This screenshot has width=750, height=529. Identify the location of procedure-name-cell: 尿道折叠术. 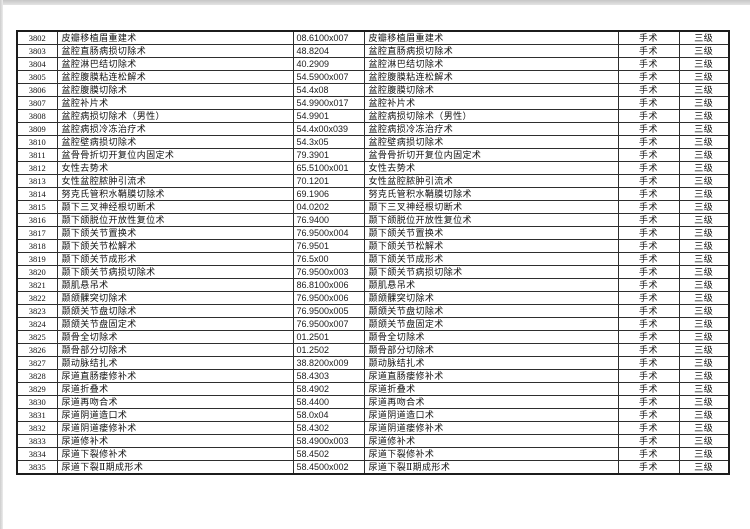
(175, 389).